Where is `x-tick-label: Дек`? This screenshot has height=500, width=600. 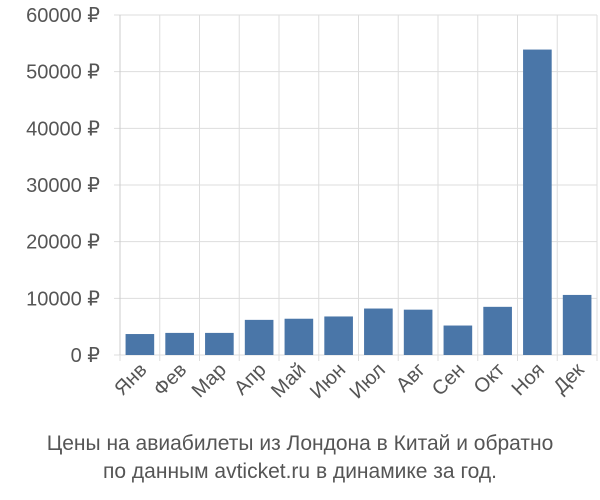 x-tick-label: Дек is located at coordinates (568, 378).